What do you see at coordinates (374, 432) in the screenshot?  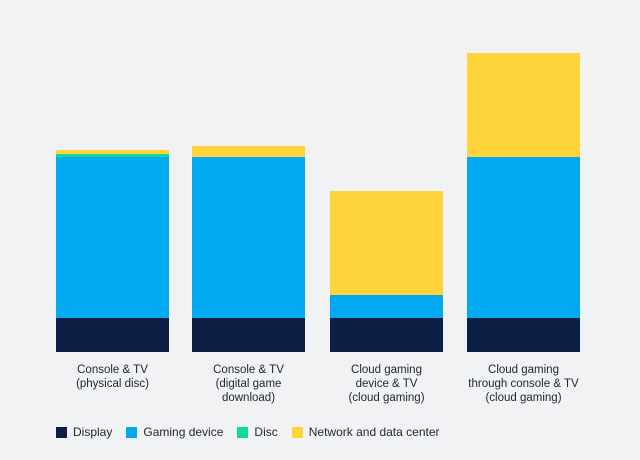 I see `legend-label: Network and data center` at bounding box center [374, 432].